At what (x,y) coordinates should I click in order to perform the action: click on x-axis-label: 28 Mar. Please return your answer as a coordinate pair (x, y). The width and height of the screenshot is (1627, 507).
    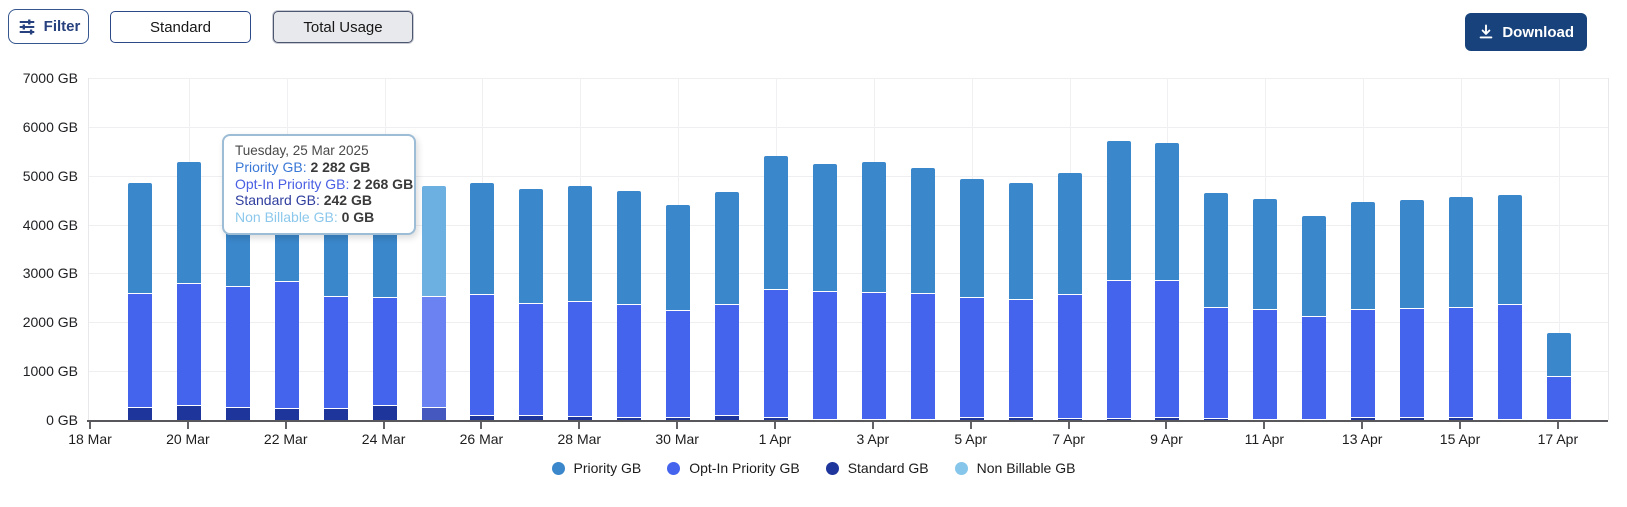
    Looking at the image, I should click on (579, 439).